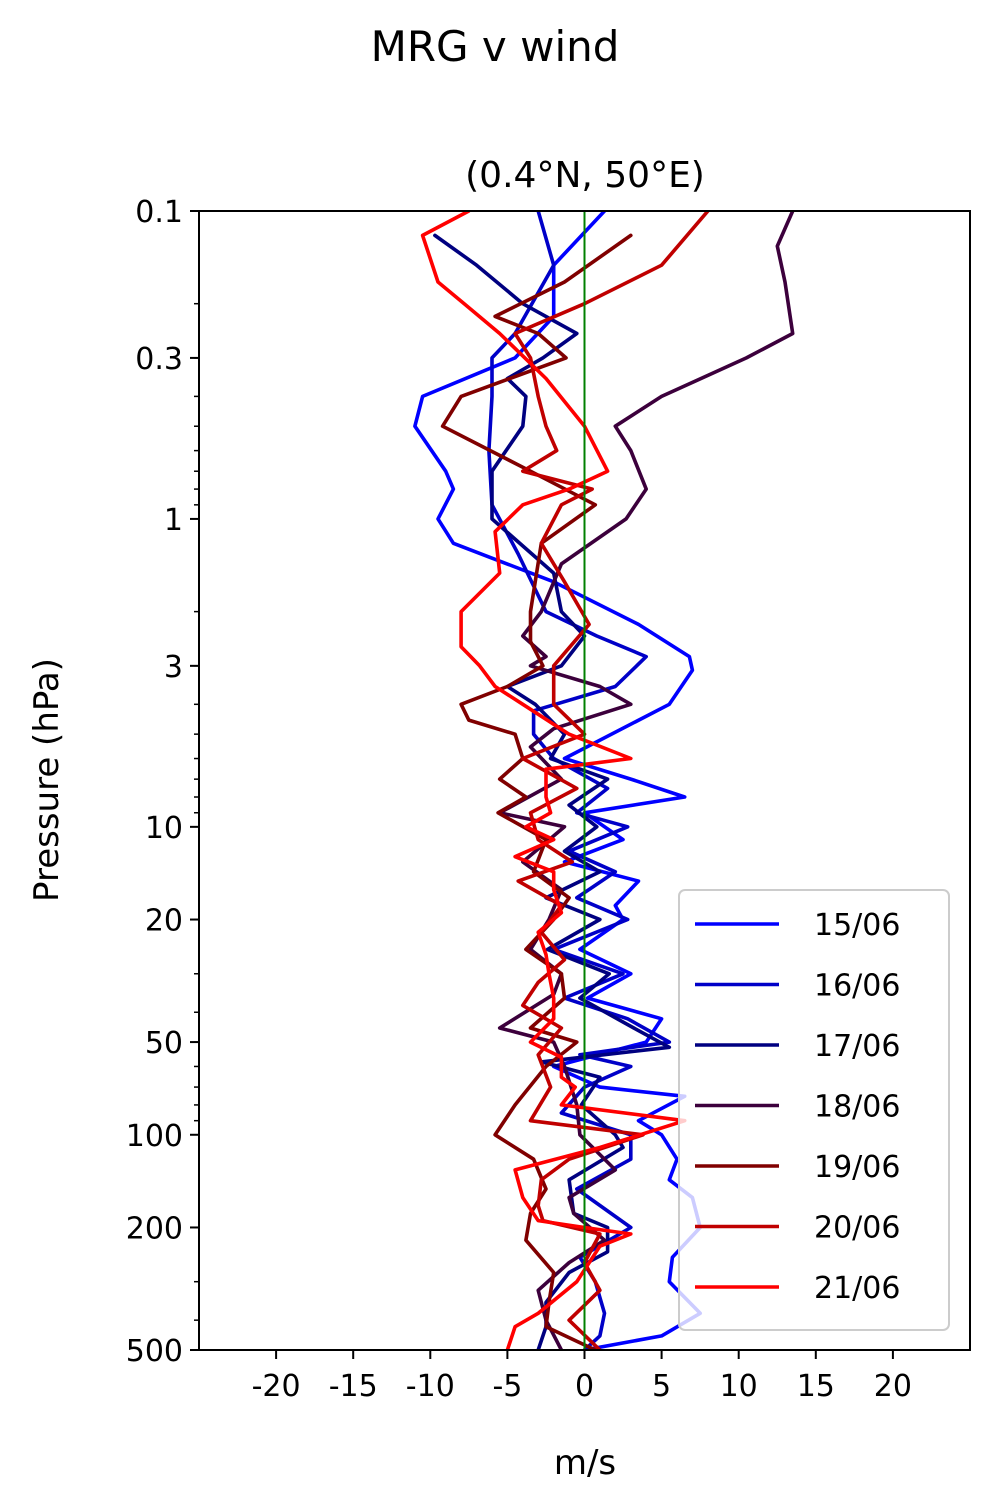  I want to click on x-tick-label: 0, so click(584, 1386).